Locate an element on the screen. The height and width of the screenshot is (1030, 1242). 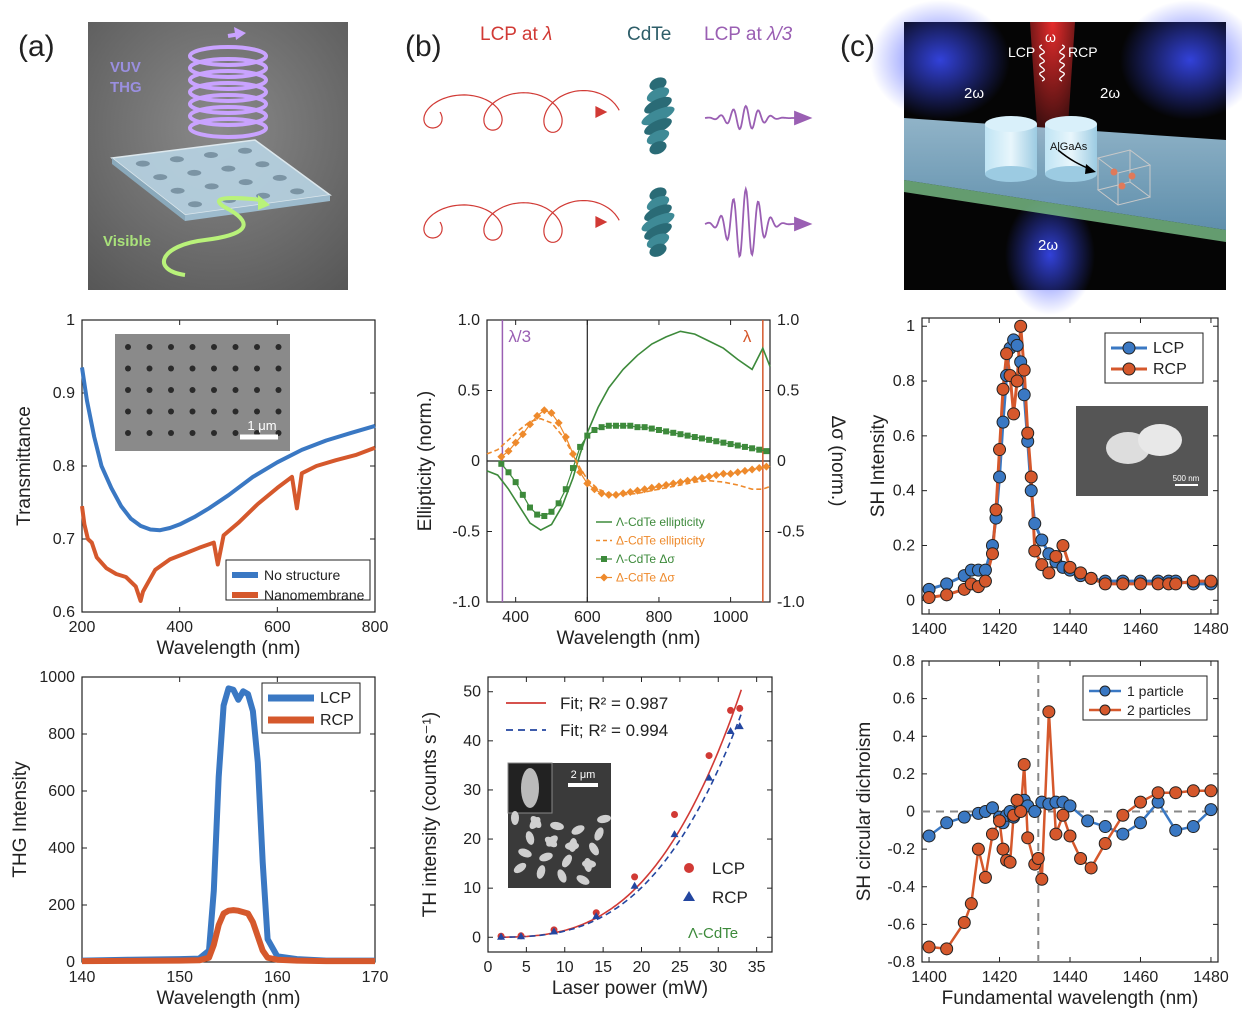
legend-label: LCP is located at coordinates (335, 698).